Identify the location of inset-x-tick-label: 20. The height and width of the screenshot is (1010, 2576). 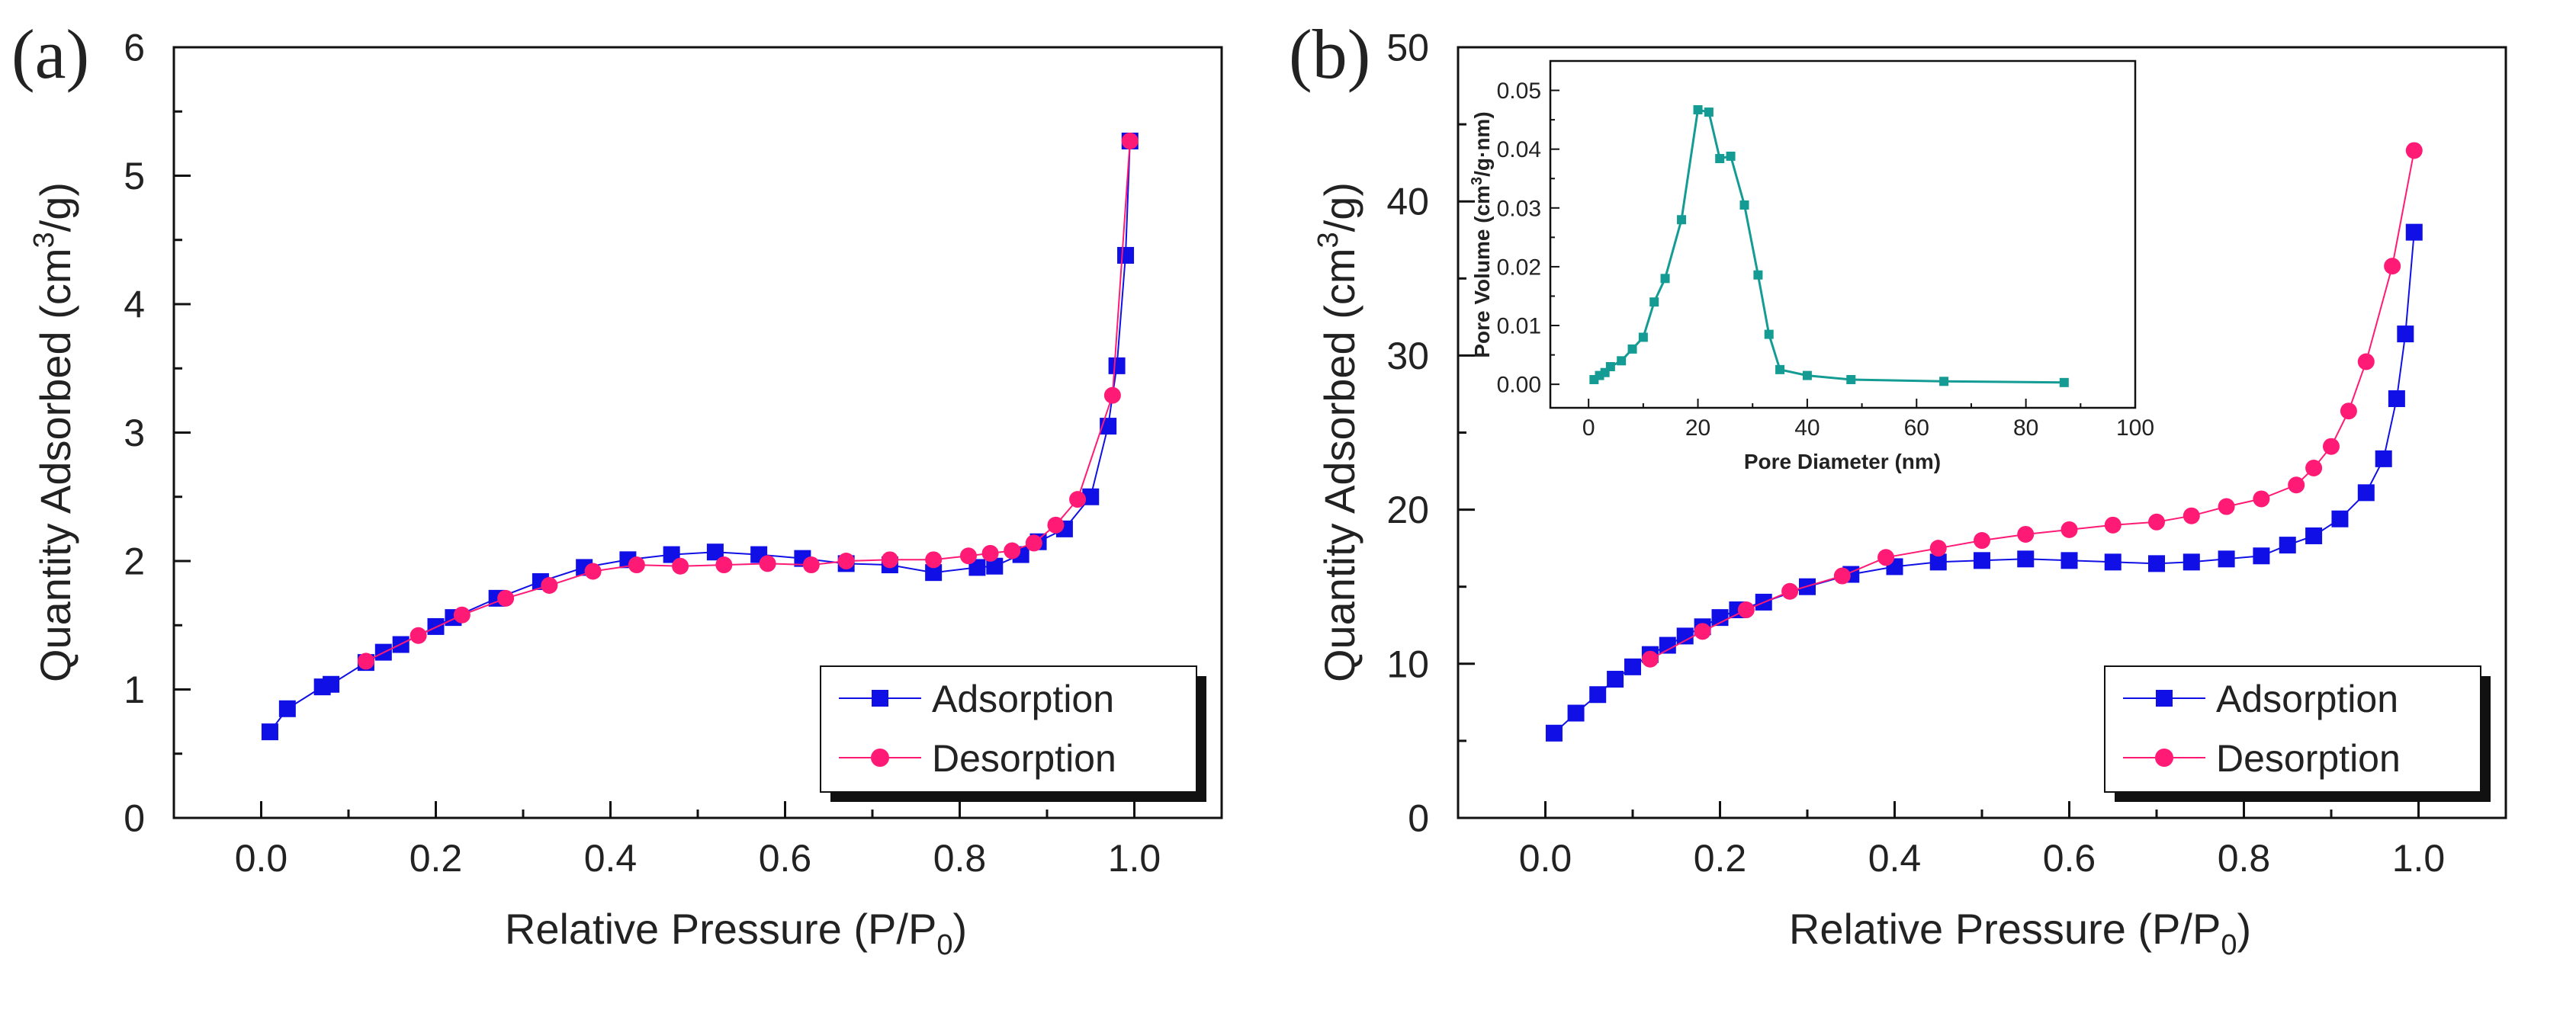
(1698, 428).